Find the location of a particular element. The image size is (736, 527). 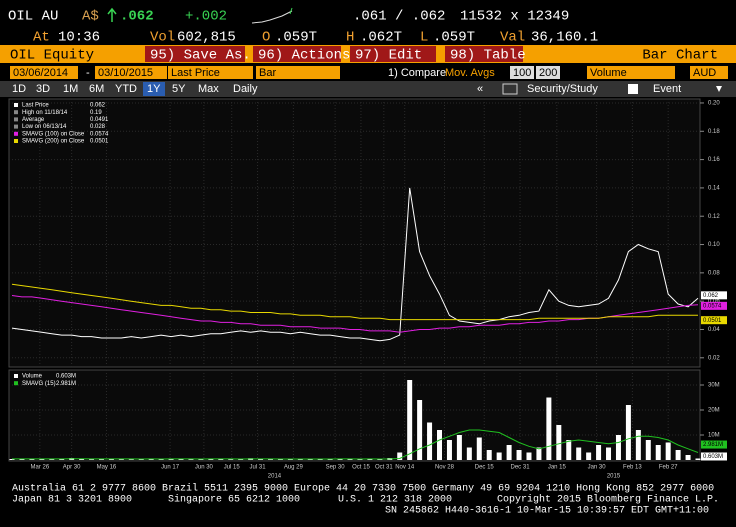

legend-value: 0.0574 is located at coordinates (99, 134).